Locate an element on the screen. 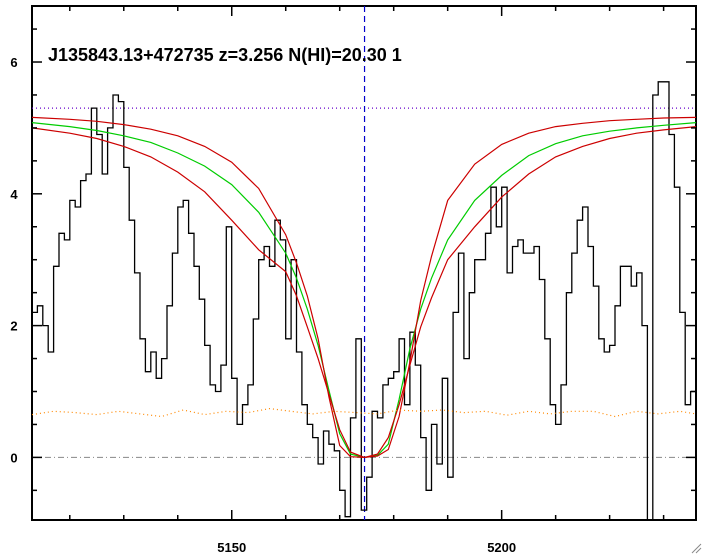 This screenshot has width=704, height=556. y-tick-label: 6 is located at coordinates (13, 62).